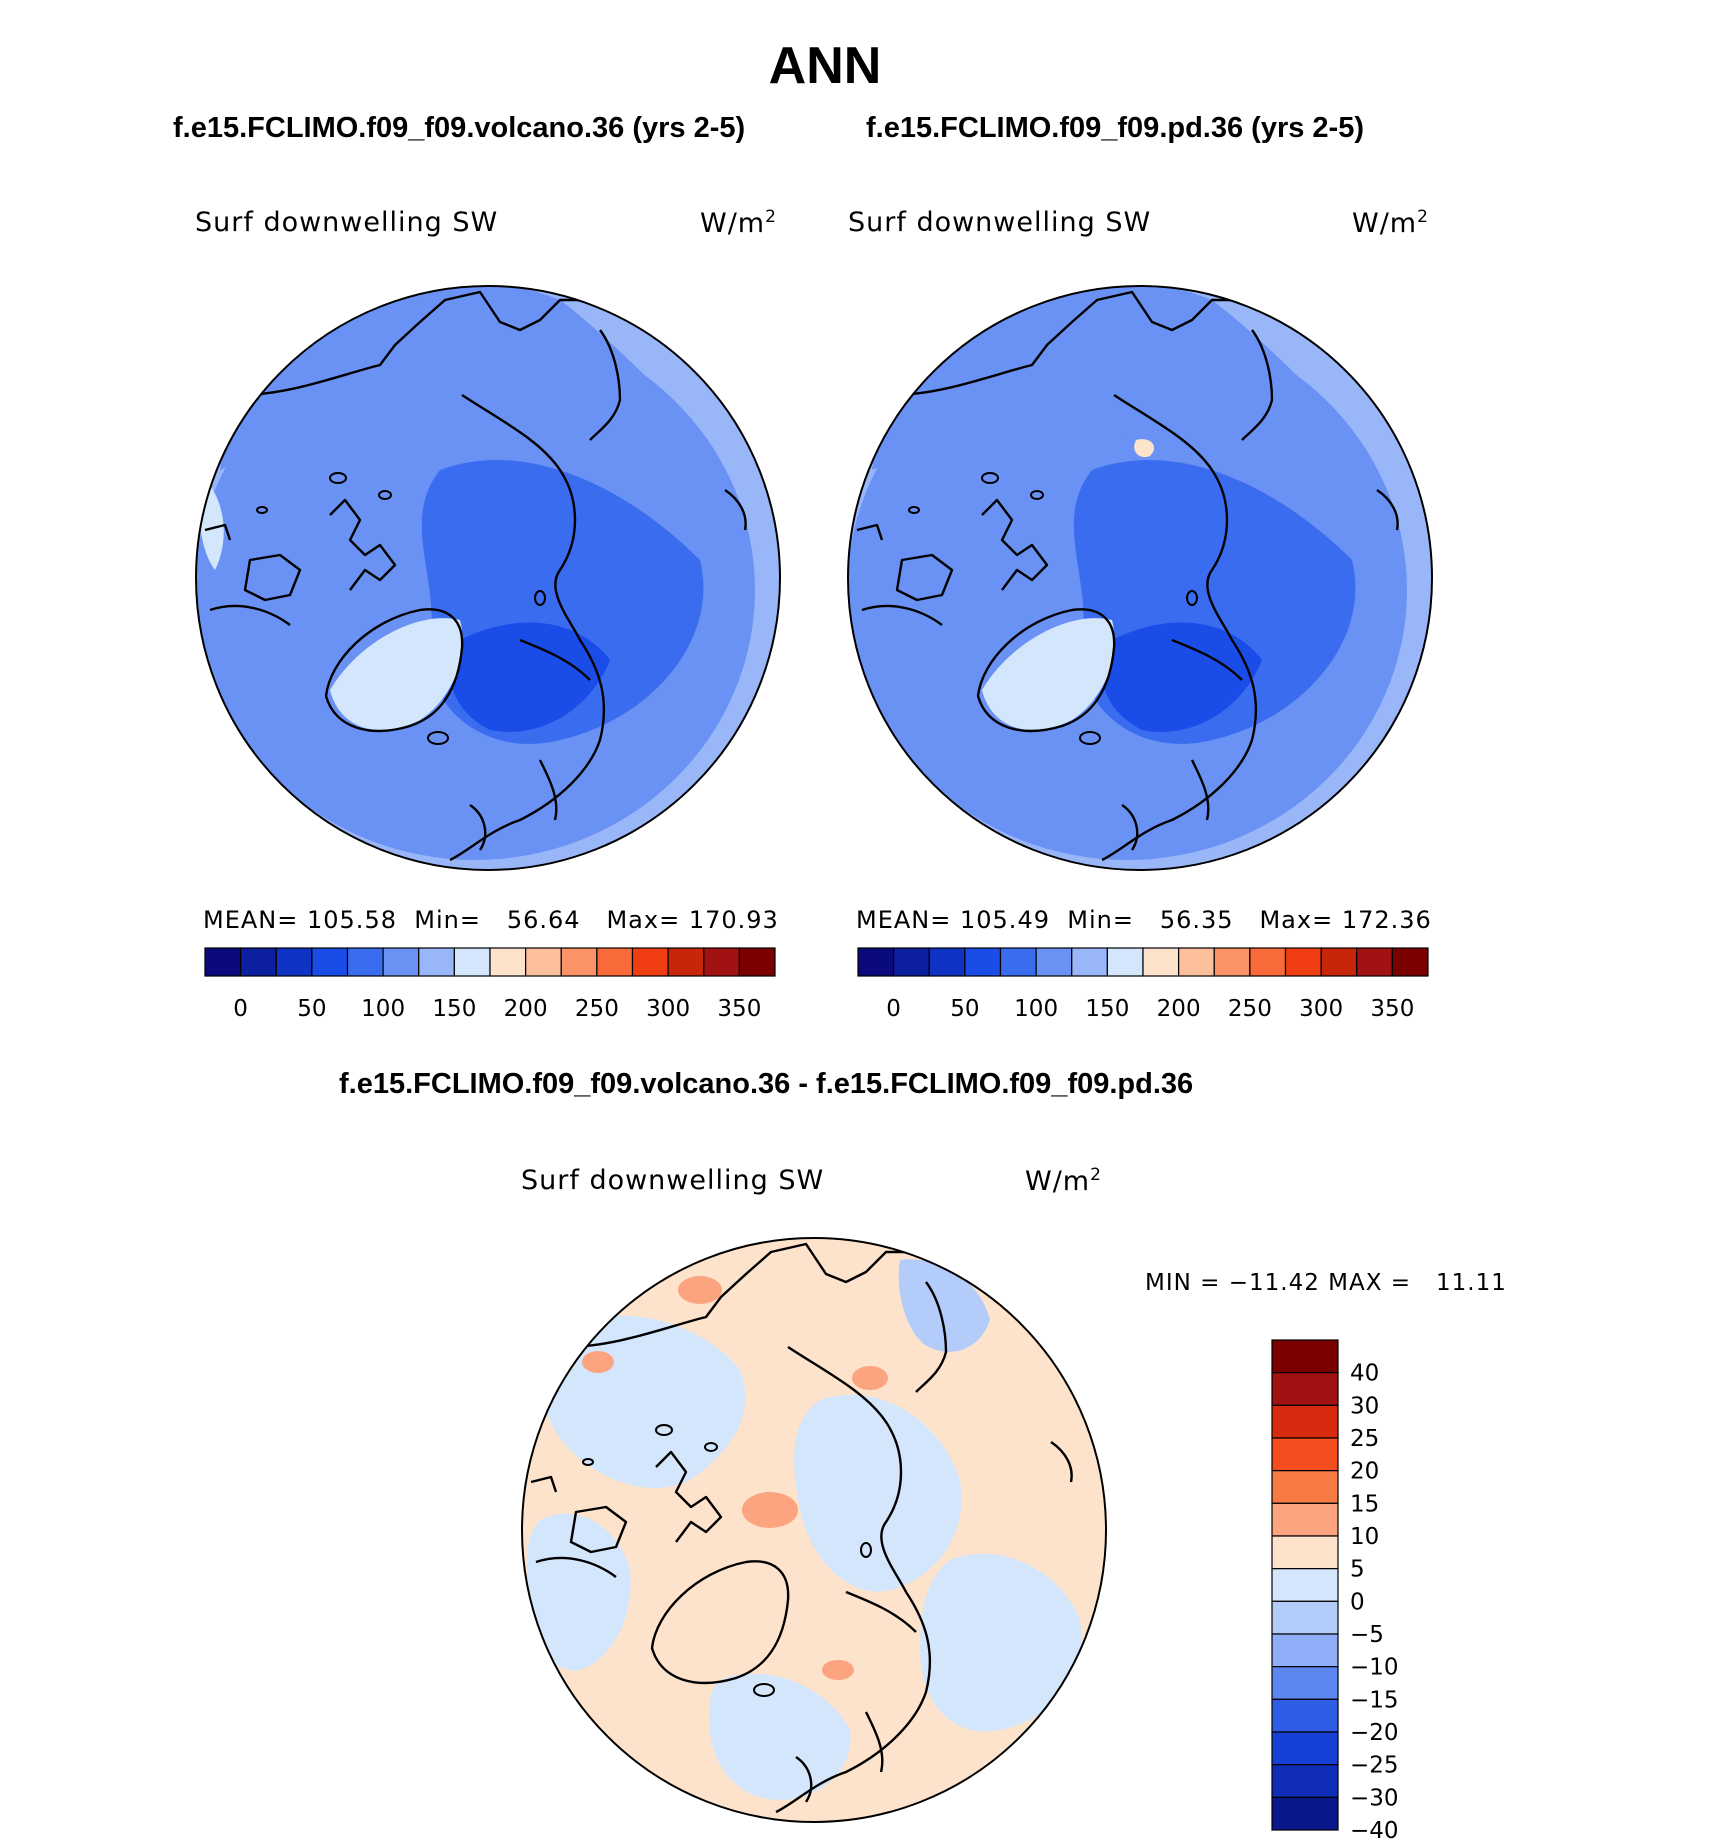 The width and height of the screenshot is (1710, 1840). What do you see at coordinates (454, 1009) in the screenshot?
I see `panel-1-colorbar-label: 150` at bounding box center [454, 1009].